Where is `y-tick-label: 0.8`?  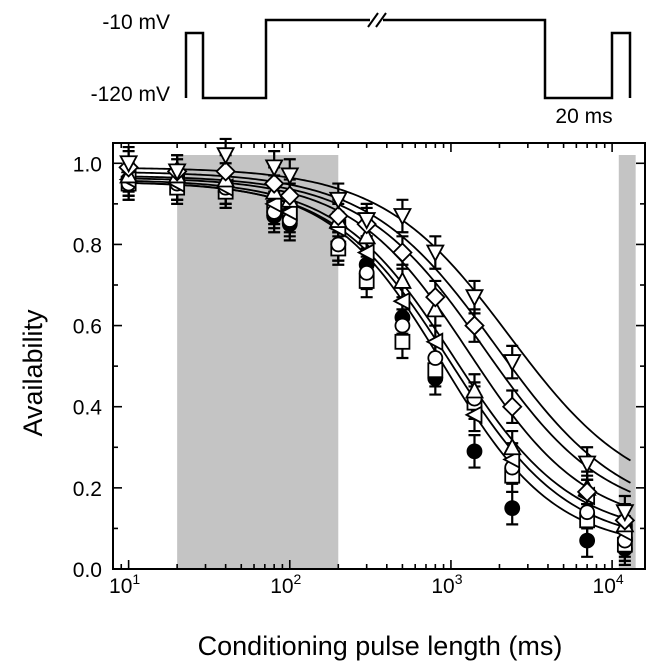
y-tick-label: 0.8 is located at coordinates (87, 245).